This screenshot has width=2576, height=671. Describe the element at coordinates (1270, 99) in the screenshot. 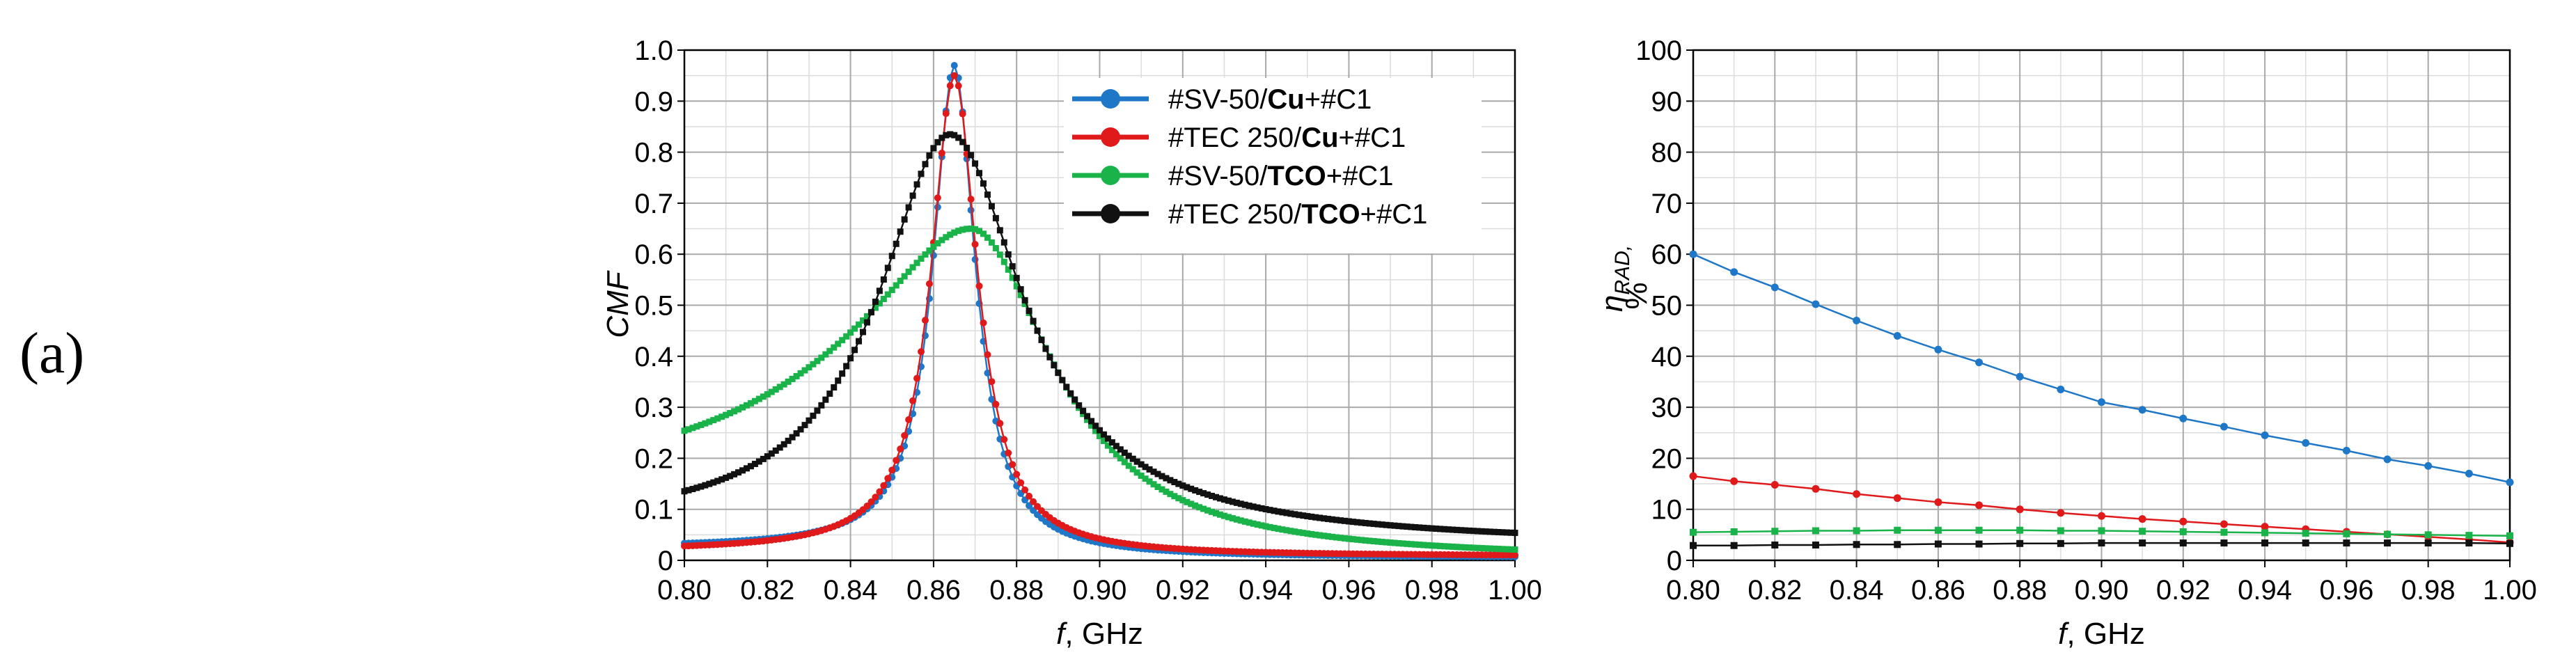

I see `legend-label: #SV-50/Cu+#C1` at that location.